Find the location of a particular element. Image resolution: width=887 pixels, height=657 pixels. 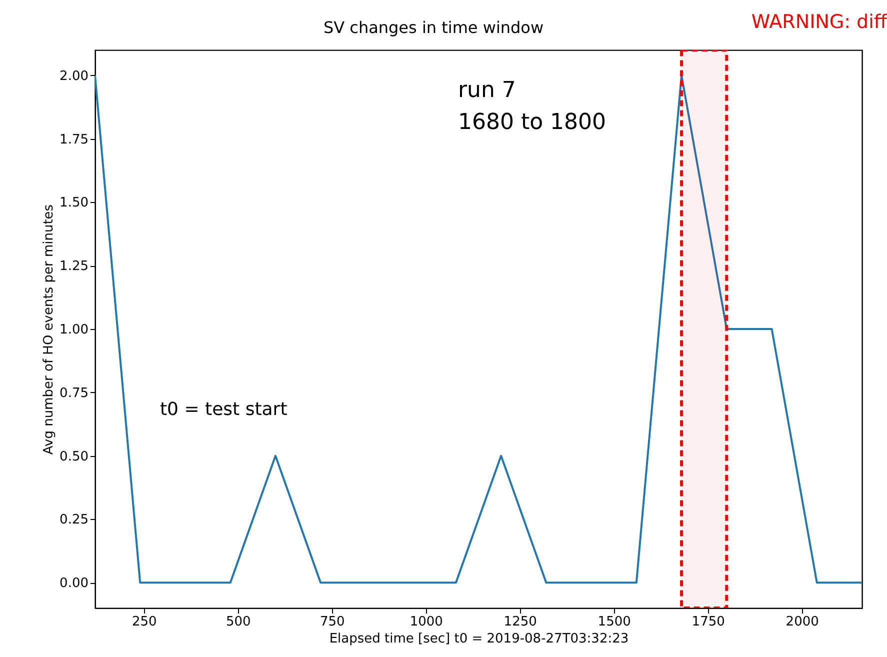

y-tick-label: 0.25 is located at coordinates (74, 520).